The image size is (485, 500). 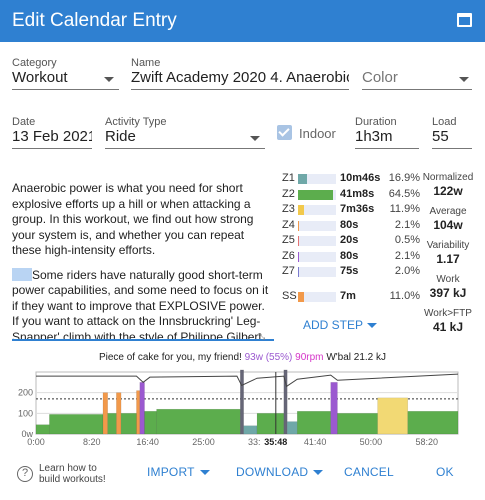 What do you see at coordinates (352, 195) in the screenshot?
I see `zone-row: Z2 41m8s 64.5%` at bounding box center [352, 195].